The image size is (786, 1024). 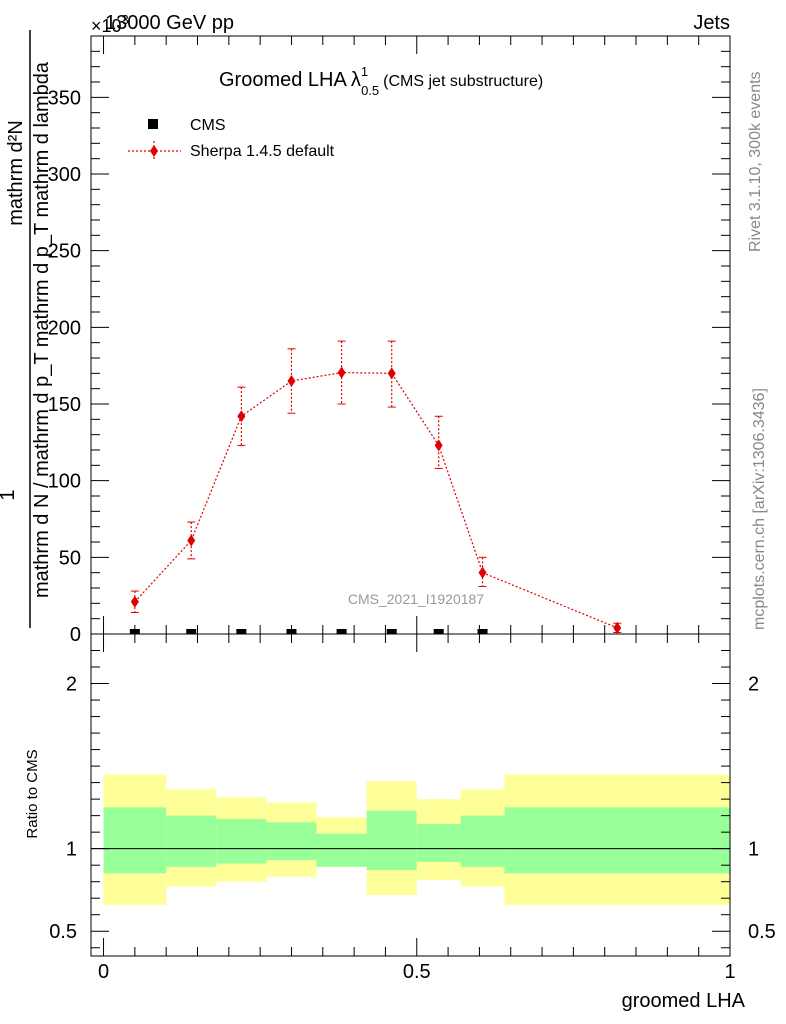 What do you see at coordinates (103, 972) in the screenshot?
I see `x-tick-label-0: 0` at bounding box center [103, 972].